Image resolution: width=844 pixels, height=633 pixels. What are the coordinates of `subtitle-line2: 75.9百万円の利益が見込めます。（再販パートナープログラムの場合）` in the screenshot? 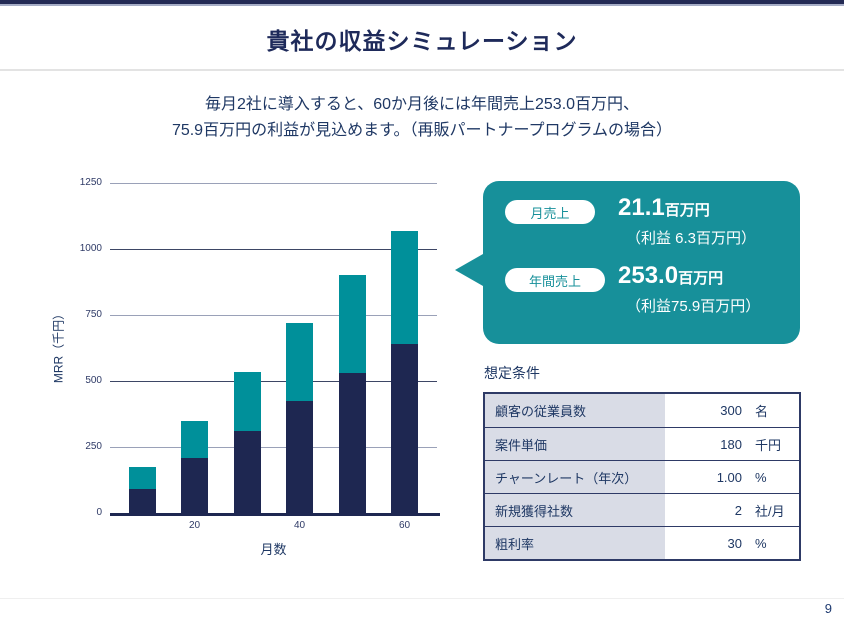 It's located at (422, 130).